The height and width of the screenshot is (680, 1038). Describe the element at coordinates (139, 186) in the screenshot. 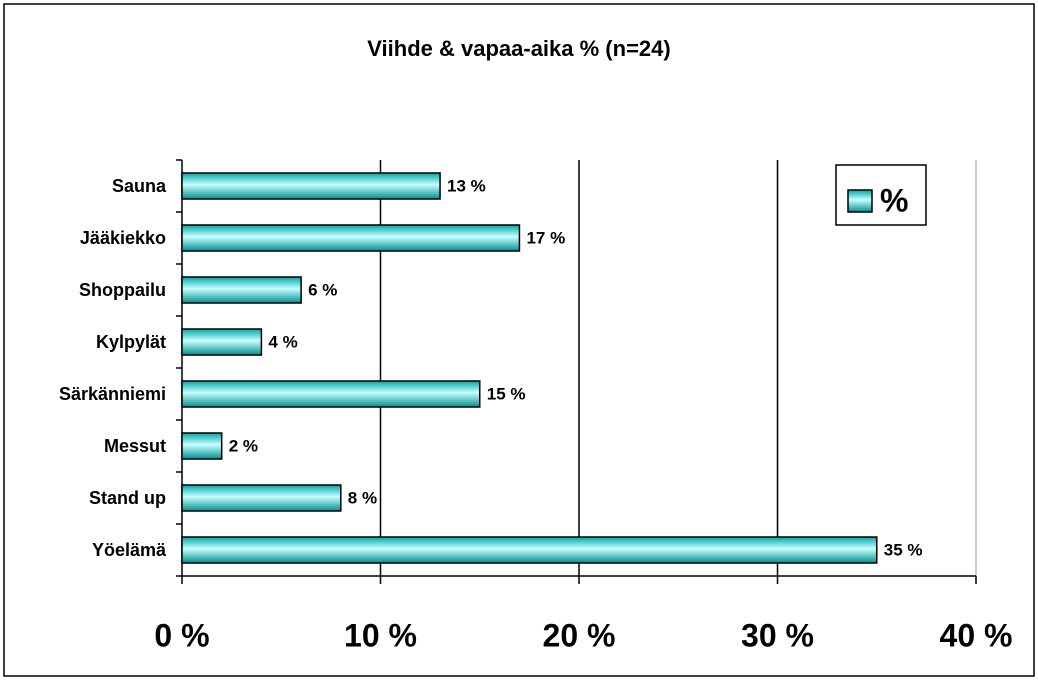

I see `y-tick-label: Sauna` at that location.